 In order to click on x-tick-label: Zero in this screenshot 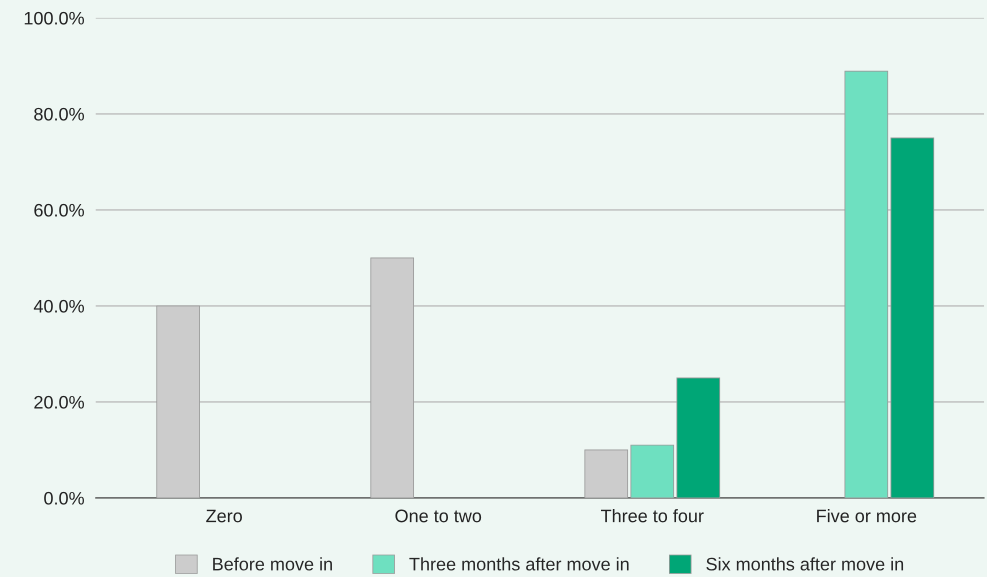, I will do `click(224, 516)`.